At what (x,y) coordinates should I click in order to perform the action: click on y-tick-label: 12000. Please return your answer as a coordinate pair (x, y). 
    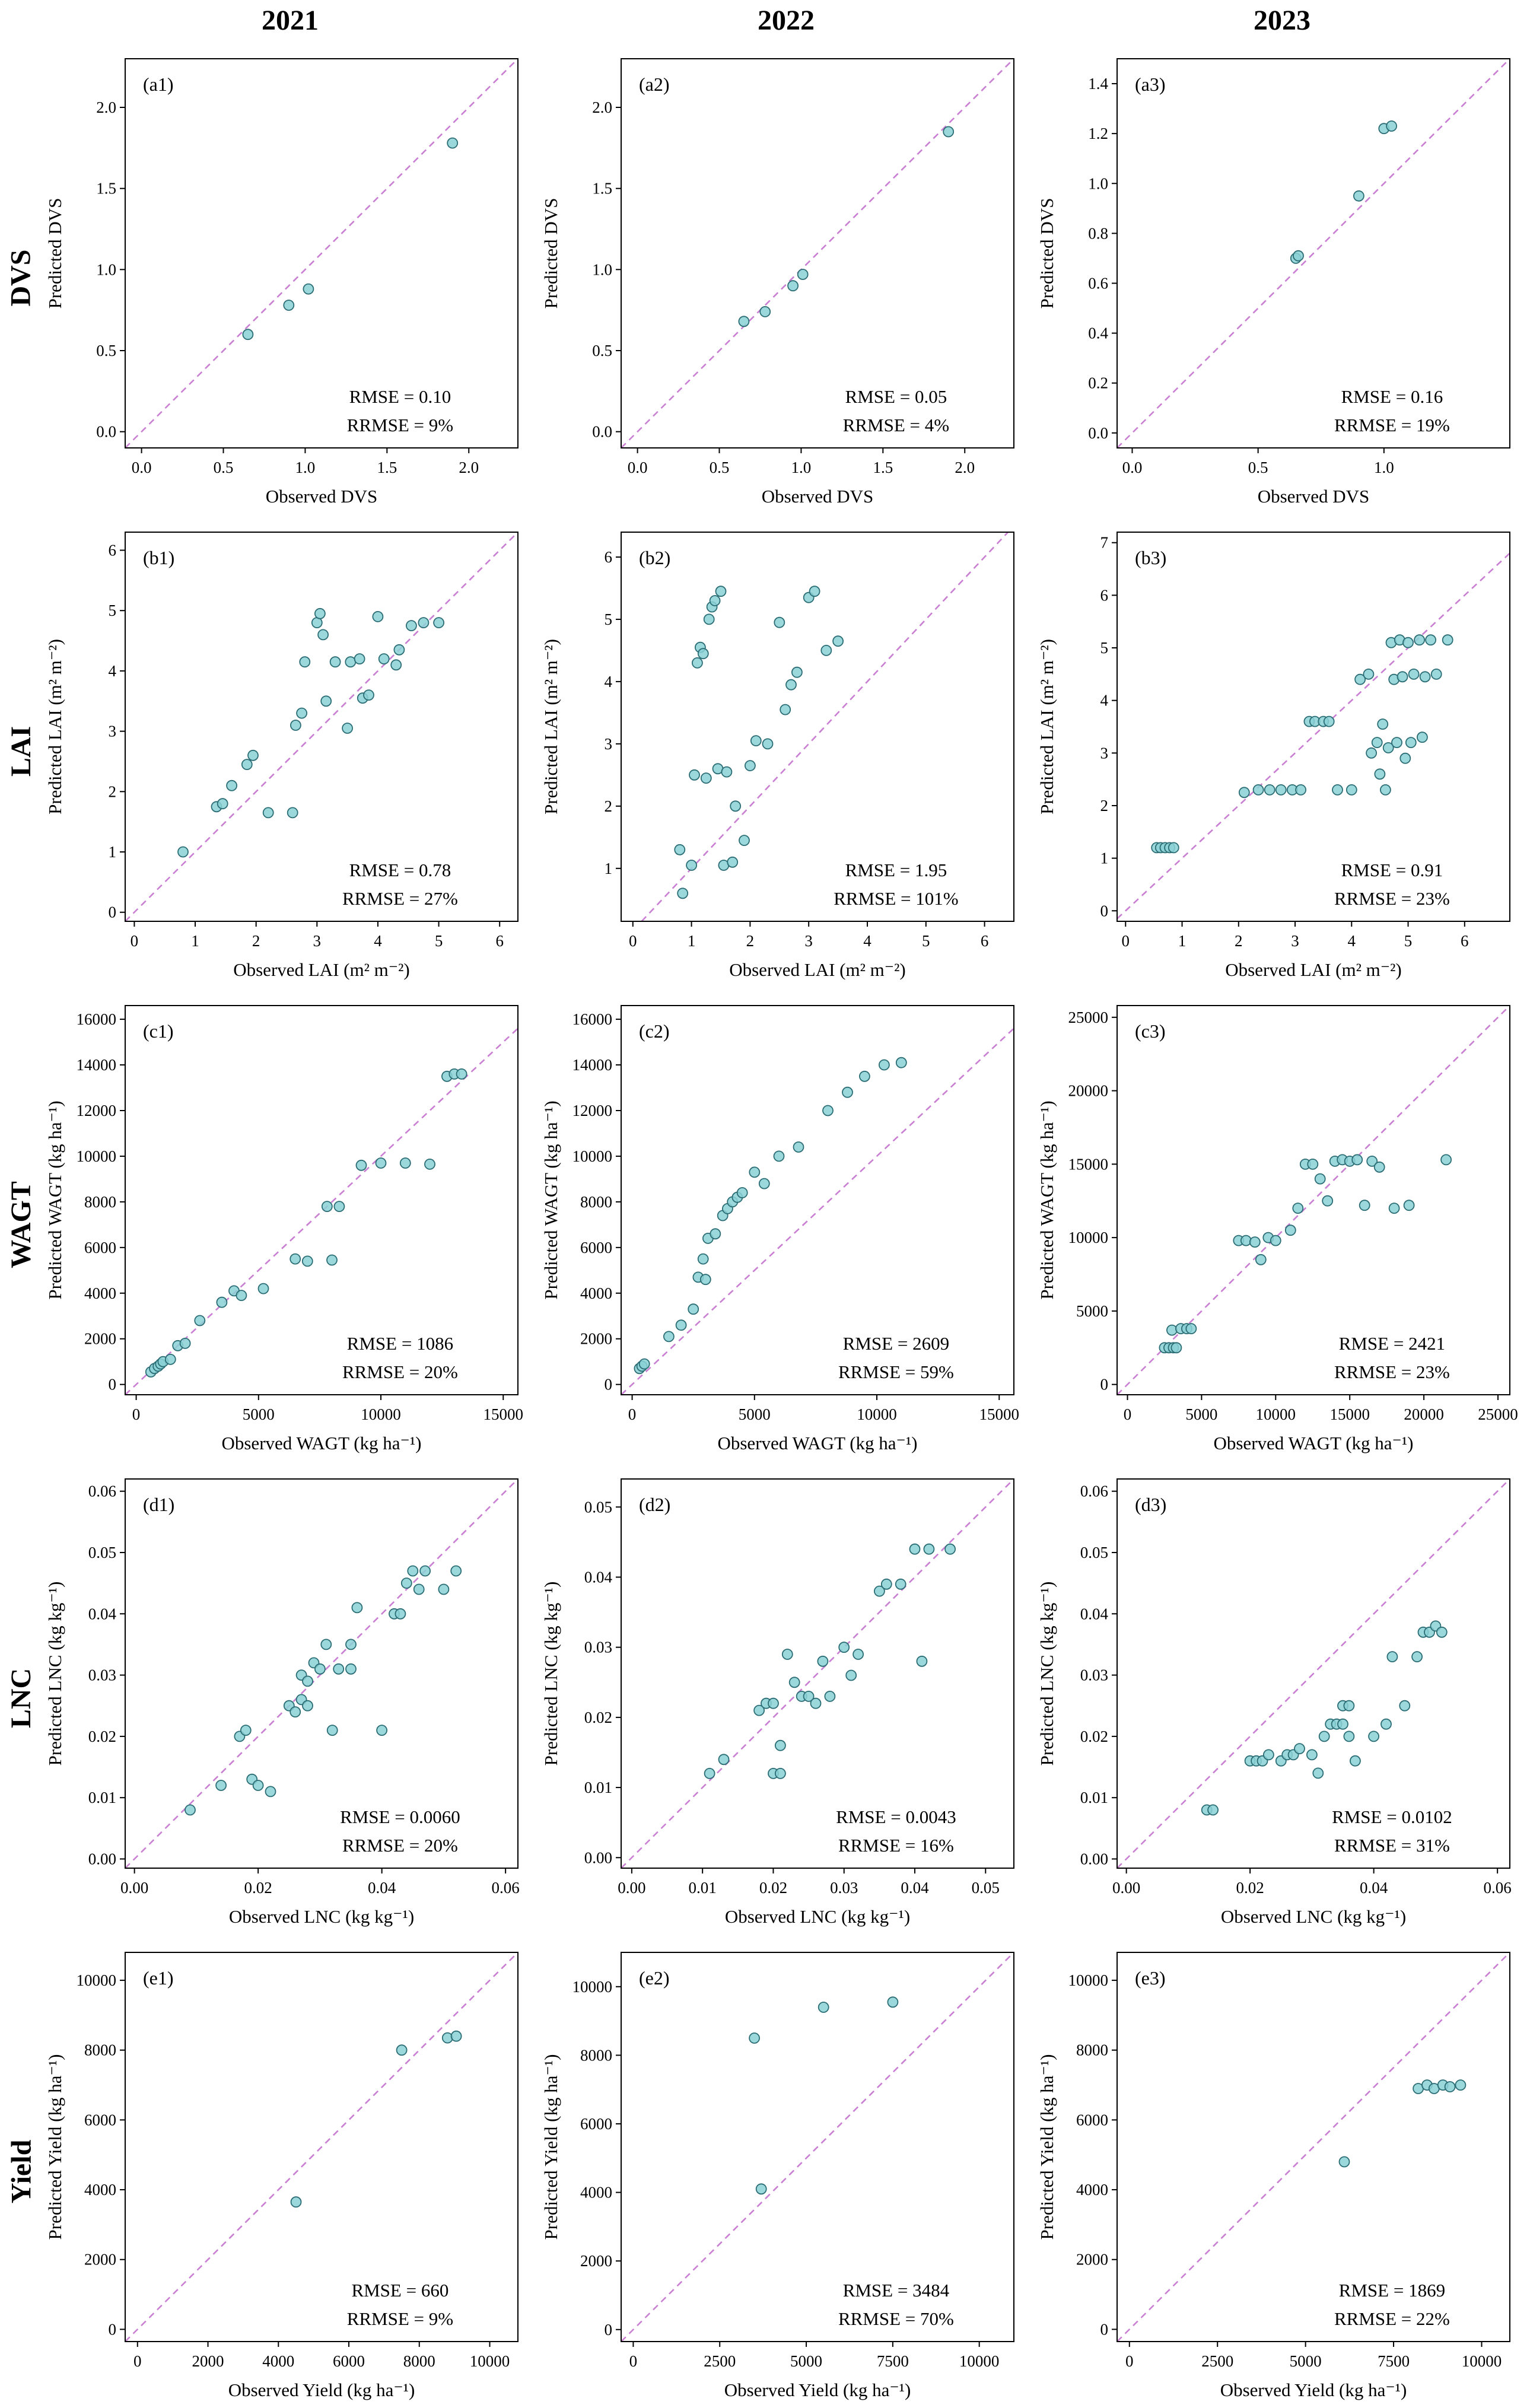
    Looking at the image, I should click on (592, 1110).